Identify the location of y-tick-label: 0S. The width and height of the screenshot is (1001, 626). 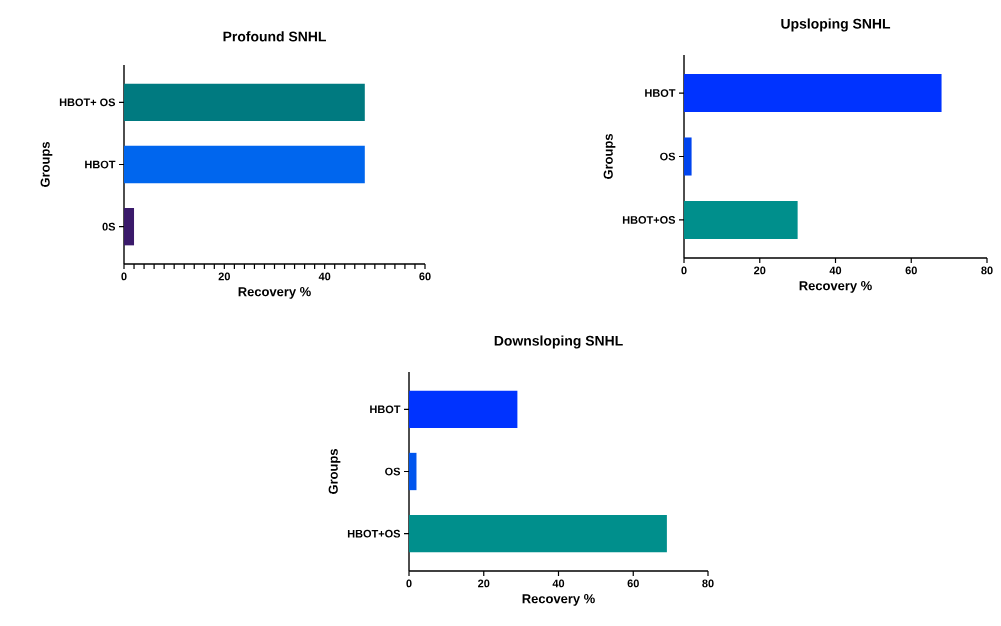
(109, 226).